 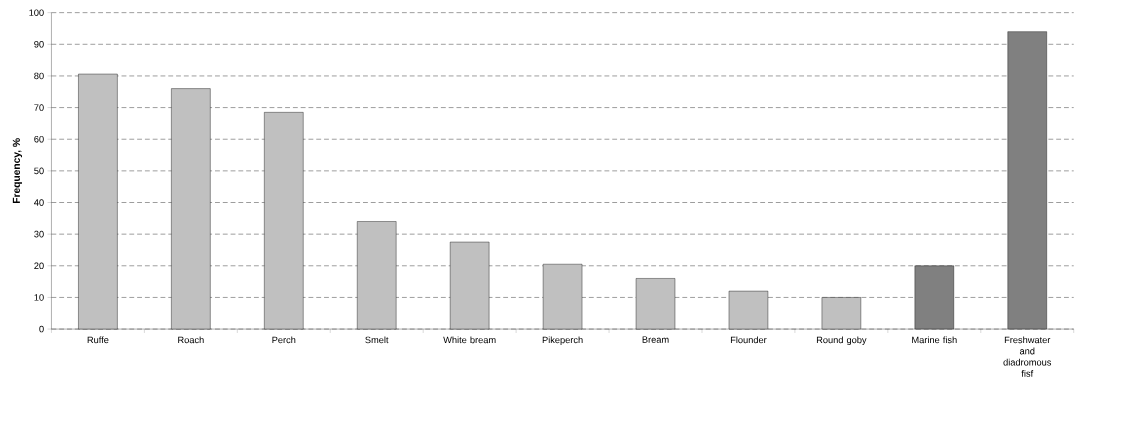 I want to click on y-tick-label: 30, so click(x=39, y=234).